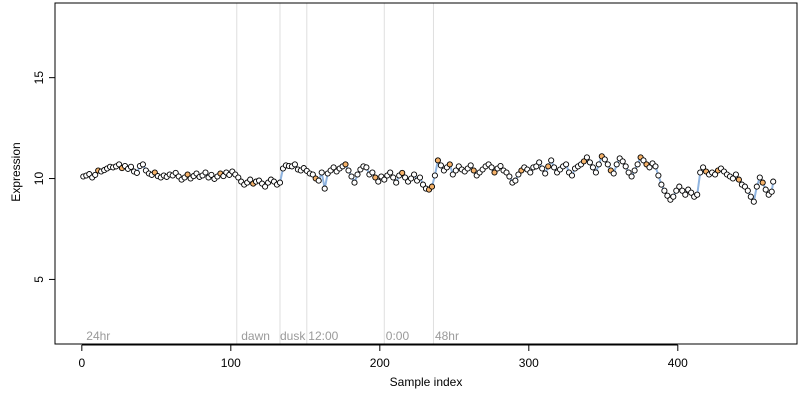 The height and width of the screenshot is (400, 800). What do you see at coordinates (398, 336) in the screenshot?
I see `annotation-4: 0:00` at bounding box center [398, 336].